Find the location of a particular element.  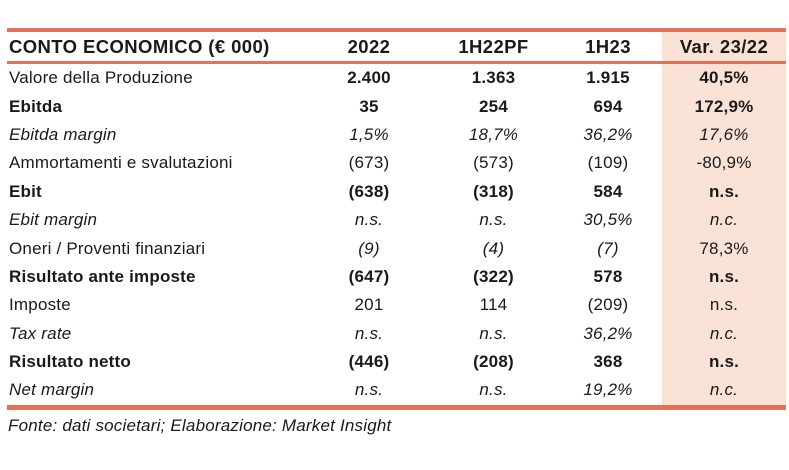

cell-1h23: 19,2% is located at coordinates (608, 390).